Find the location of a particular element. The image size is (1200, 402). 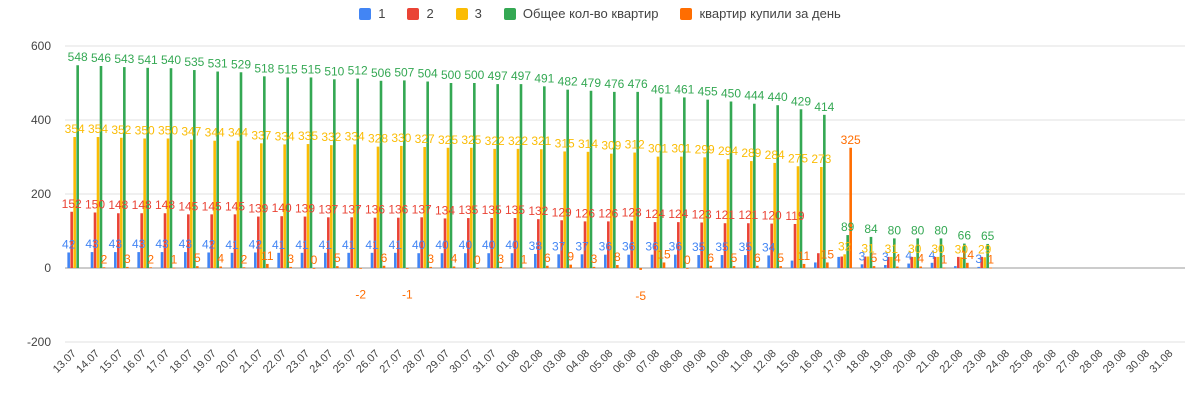

legend-swatch-bought is located at coordinates (686, 13).